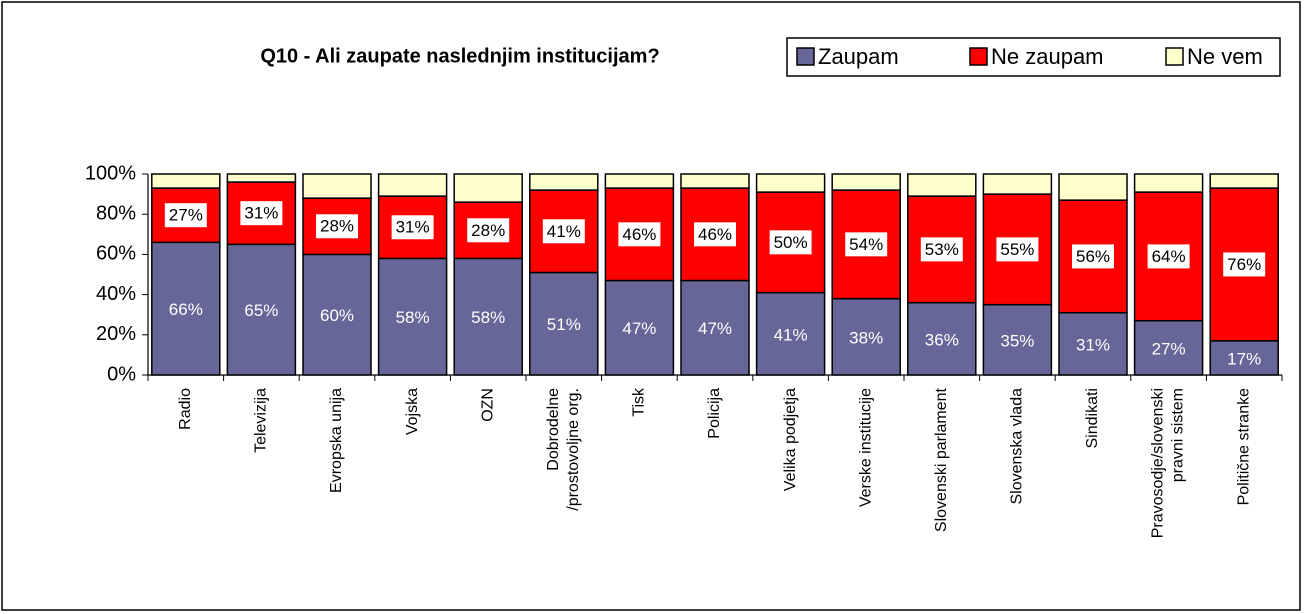  What do you see at coordinates (563, 449) in the screenshot?
I see `x-tick-label: Dobrodelne/prostovoljne org.` at bounding box center [563, 449].